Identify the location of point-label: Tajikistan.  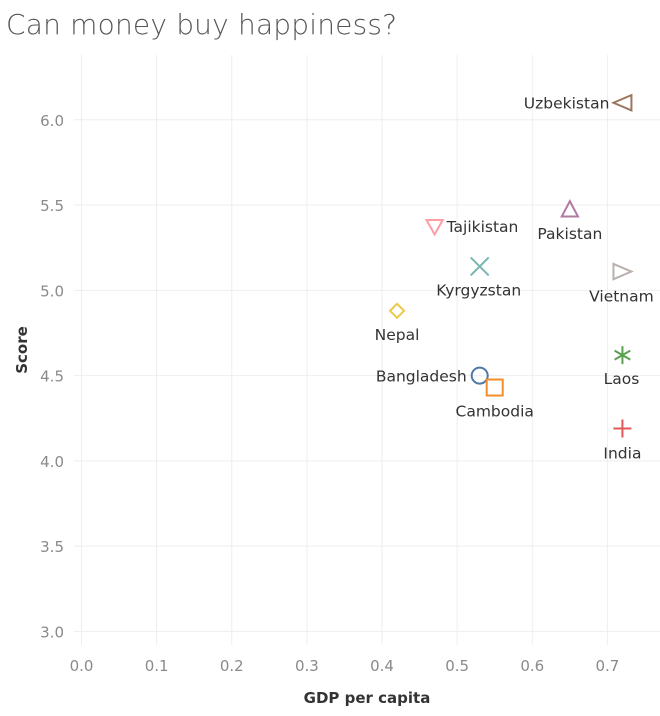
(482, 227).